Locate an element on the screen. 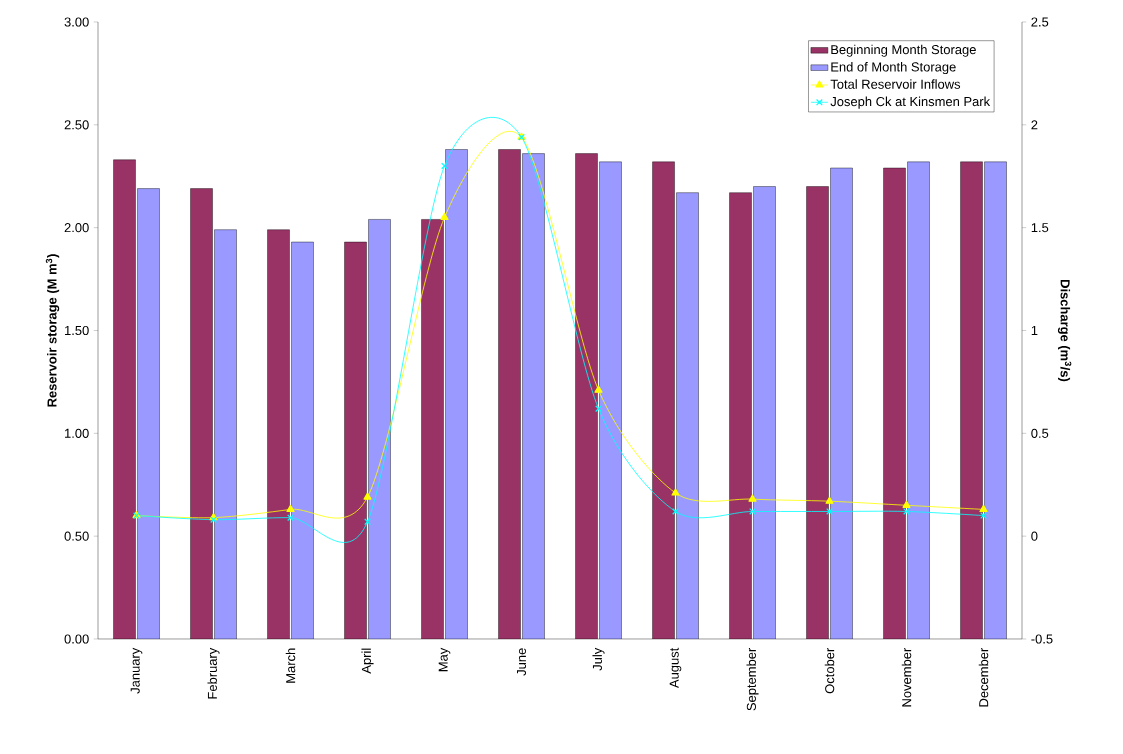  y-tick-label: 1.50 is located at coordinates (77, 330).